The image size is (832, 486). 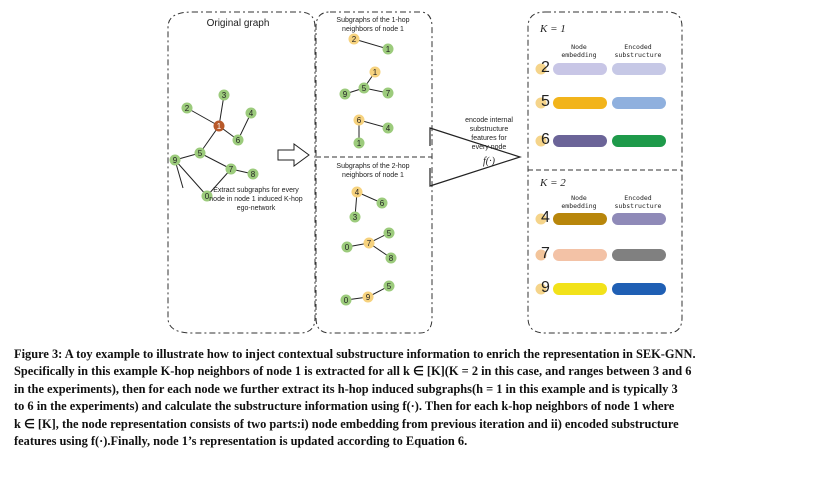 I want to click on encode-text-line1: encode internal, so click(x=489, y=120).